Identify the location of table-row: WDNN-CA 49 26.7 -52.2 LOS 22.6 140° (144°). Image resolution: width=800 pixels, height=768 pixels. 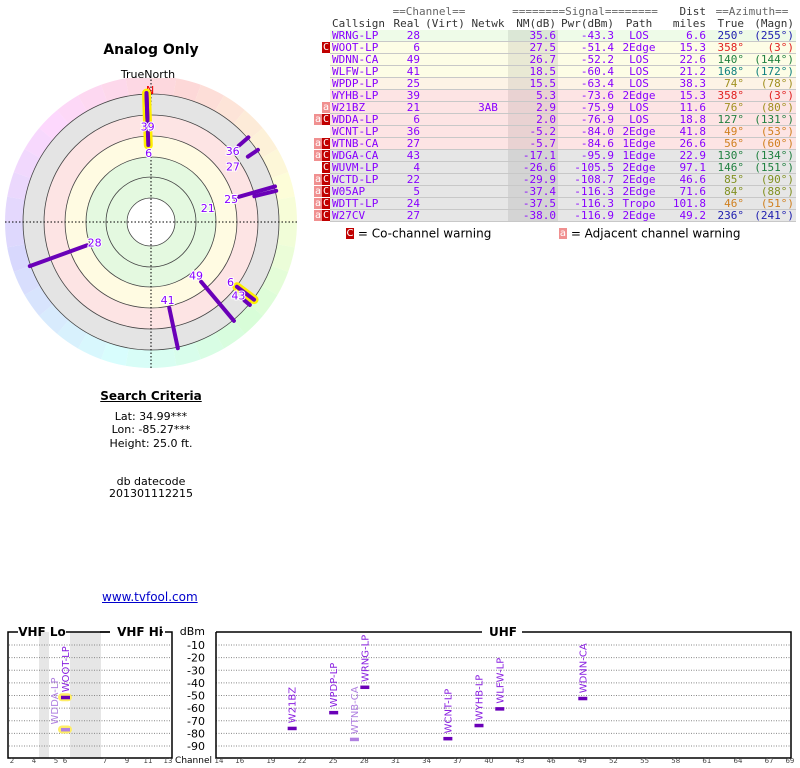
(551, 59).